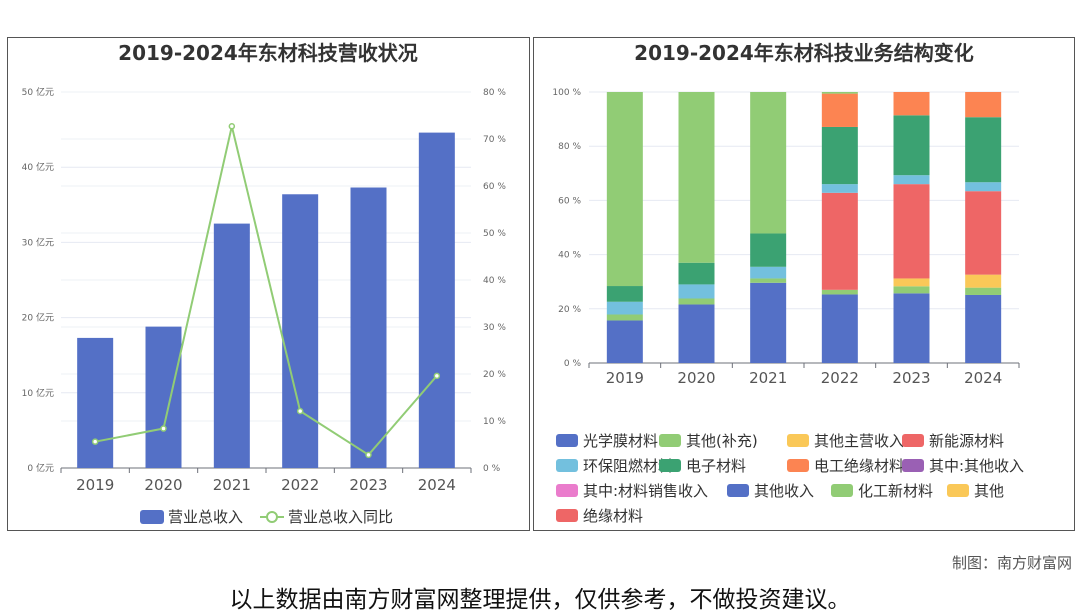 This screenshot has width=1080, height=614. Describe the element at coordinates (722, 441) in the screenshot. I see `legend-label: 其他(补充)` at that location.